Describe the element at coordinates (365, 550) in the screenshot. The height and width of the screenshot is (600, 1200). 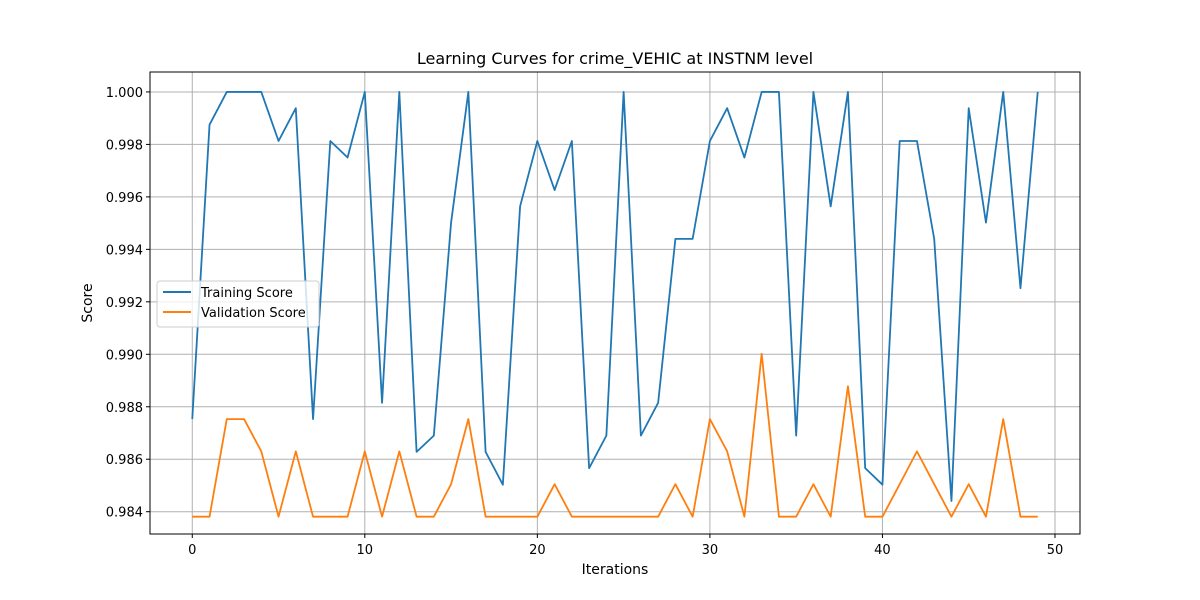
I see `x-tick-label: 10` at that location.